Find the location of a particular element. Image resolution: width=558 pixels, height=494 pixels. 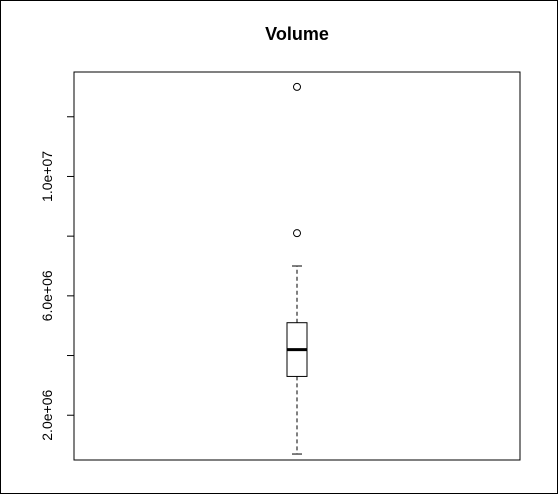

box-group is located at coordinates (297, 360).